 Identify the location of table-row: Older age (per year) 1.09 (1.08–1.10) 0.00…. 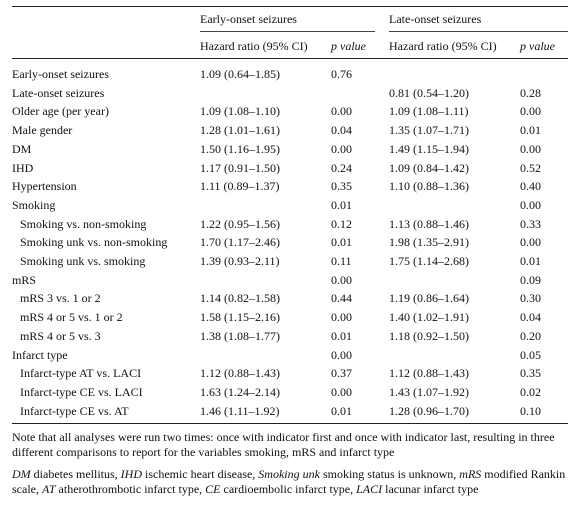
(289, 111).